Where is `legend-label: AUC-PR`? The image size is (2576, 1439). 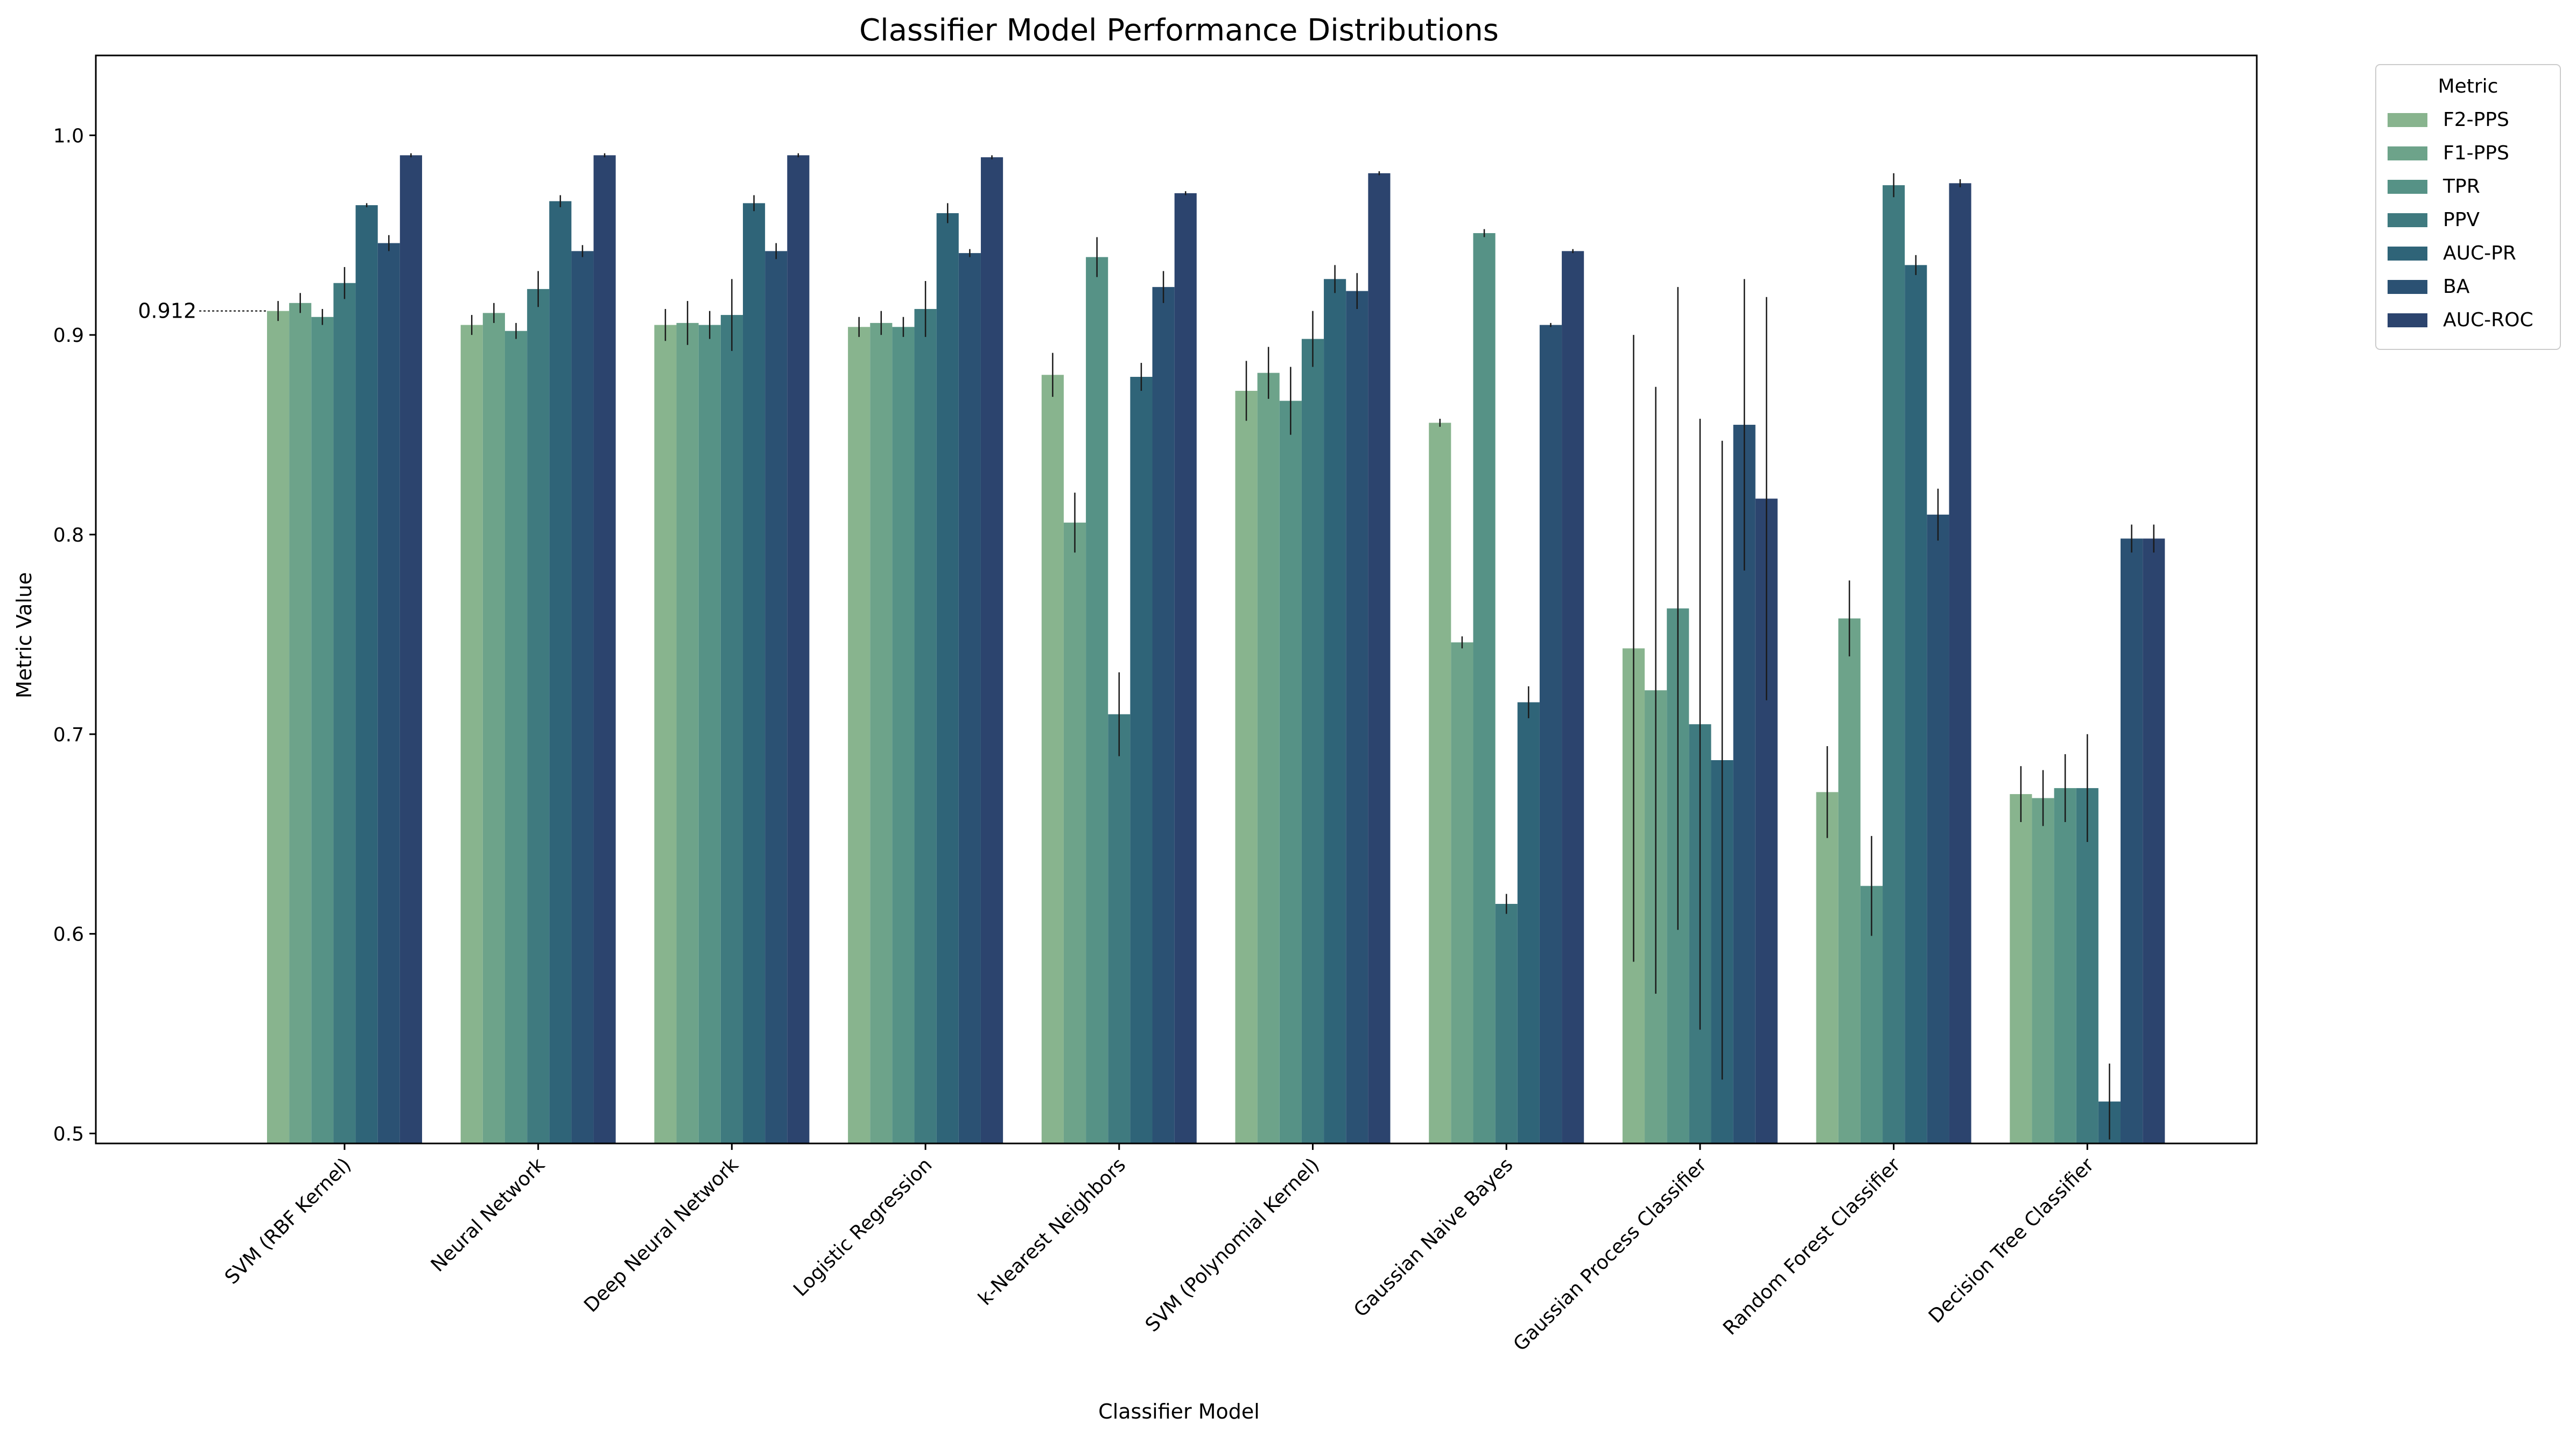 legend-label: AUC-PR is located at coordinates (2479, 253).